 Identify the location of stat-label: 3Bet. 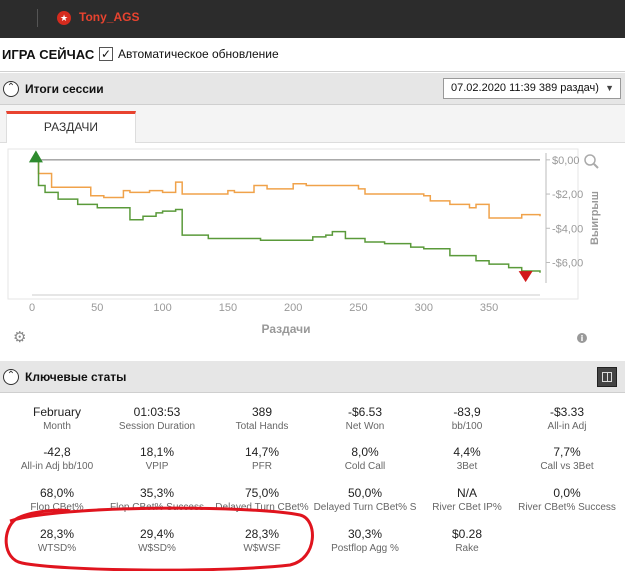
(467, 466).